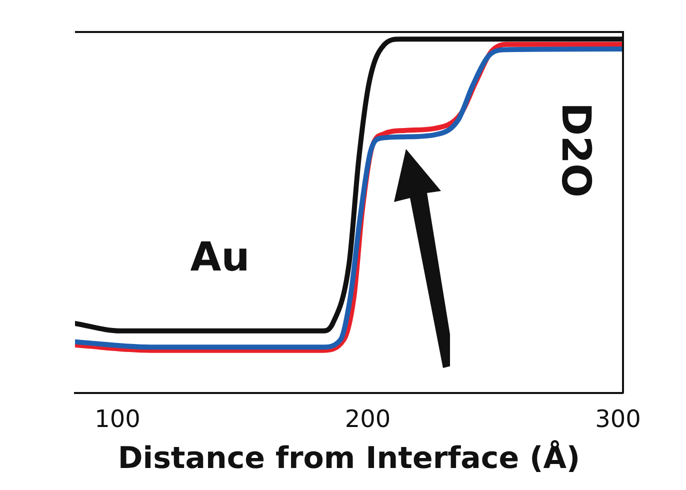 The height and width of the screenshot is (490, 686). What do you see at coordinates (575, 150) in the screenshot?
I see `annotation: D2O` at bounding box center [575, 150].